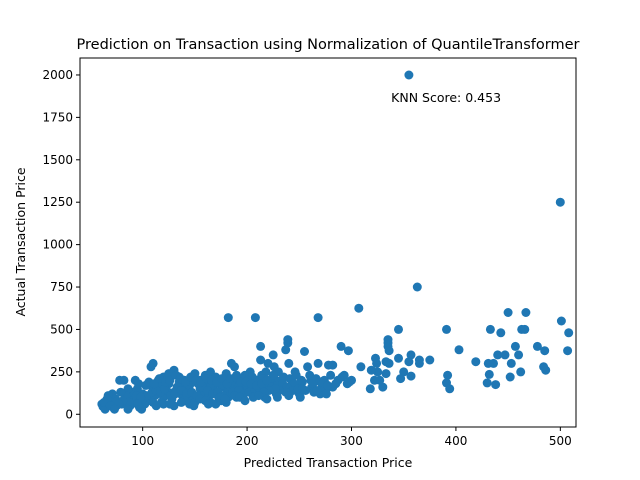 The height and width of the screenshot is (480, 640). I want to click on y-tick-label: 750, so click(61, 287).